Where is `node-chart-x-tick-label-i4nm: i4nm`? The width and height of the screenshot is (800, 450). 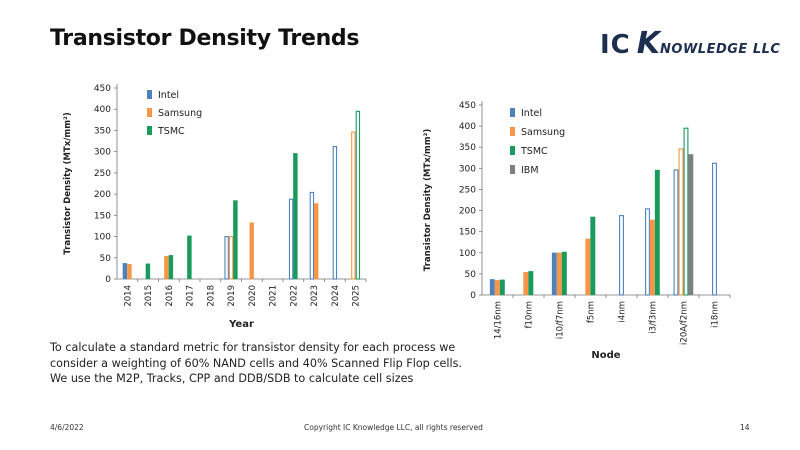
node-chart-x-tick-label-i4nm: i4nm is located at coordinates (623, 311).